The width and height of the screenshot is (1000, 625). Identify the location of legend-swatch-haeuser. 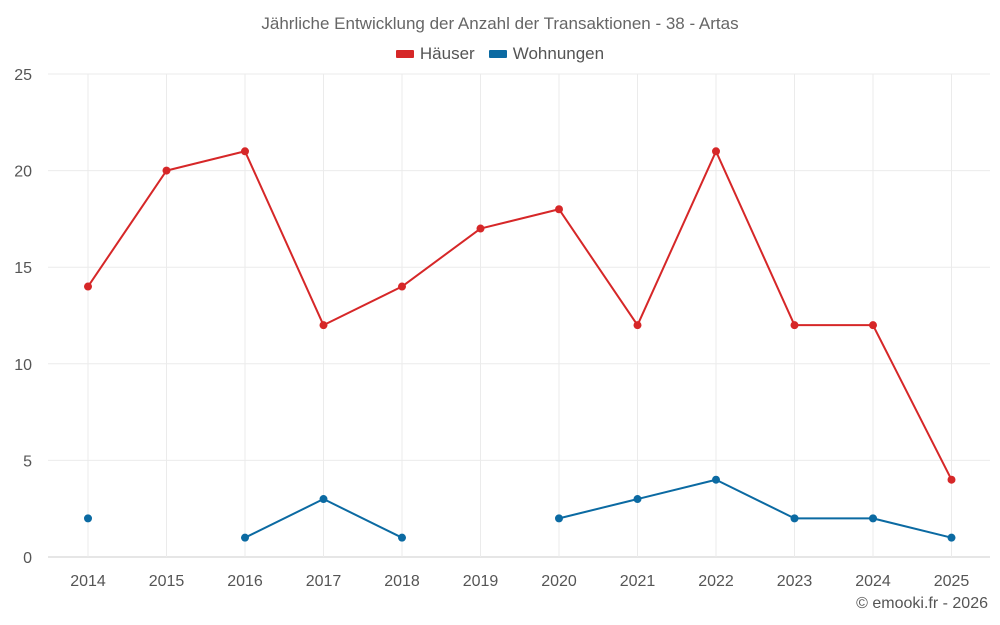
(404, 54).